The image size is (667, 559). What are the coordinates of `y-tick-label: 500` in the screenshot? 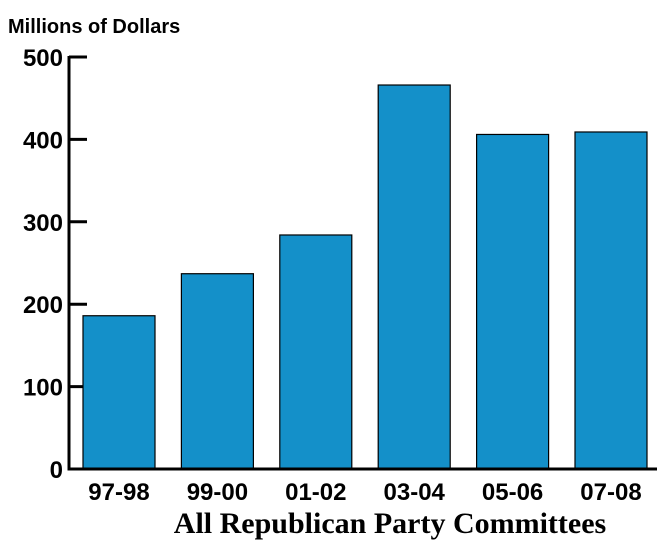 It's located at (43, 58).